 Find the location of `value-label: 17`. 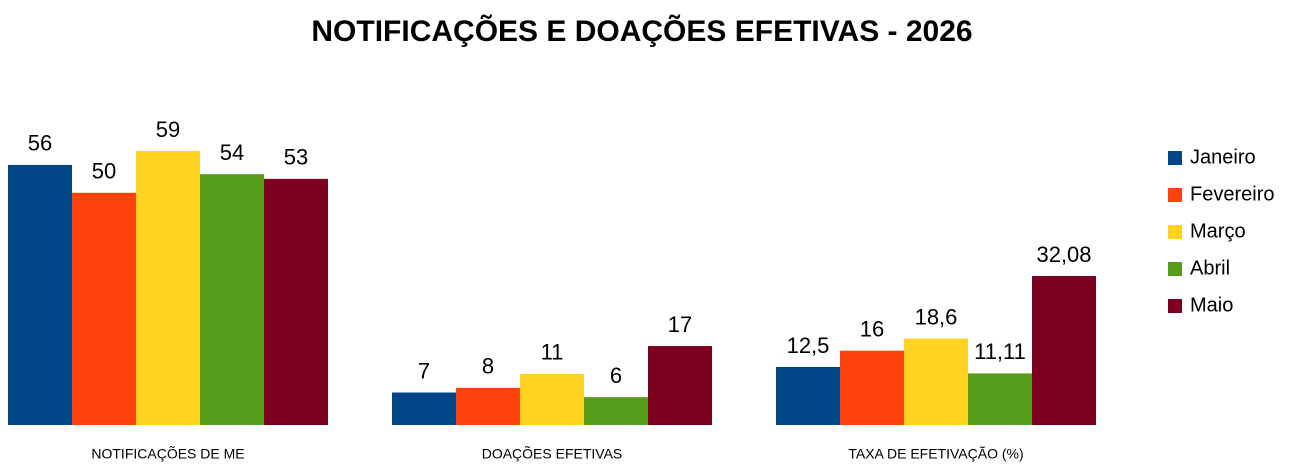

value-label: 17 is located at coordinates (680, 324).